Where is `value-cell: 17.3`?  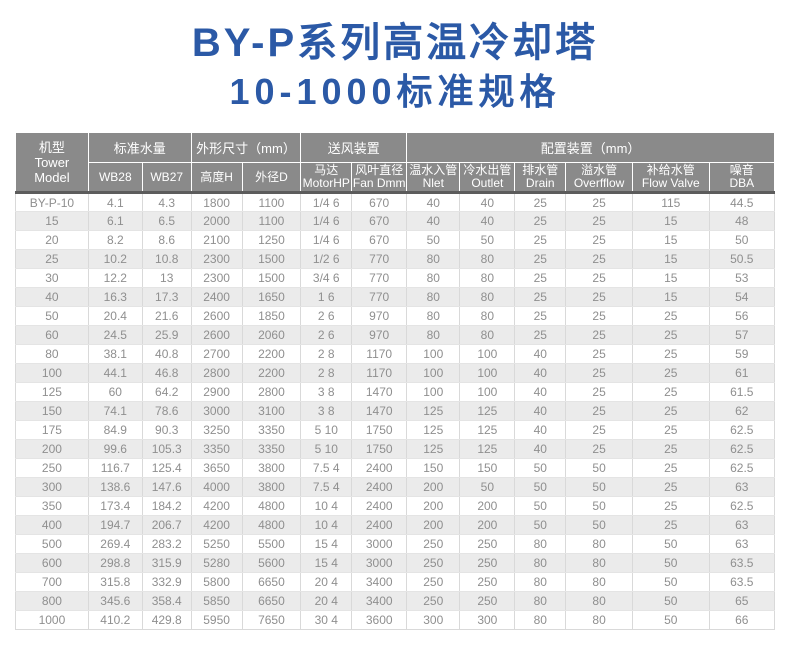
value-cell: 17.3 is located at coordinates (166, 297).